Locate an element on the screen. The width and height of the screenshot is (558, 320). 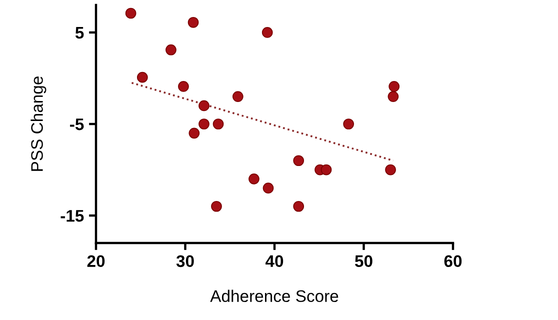
y-tick-label: -15 is located at coordinates (72, 216).